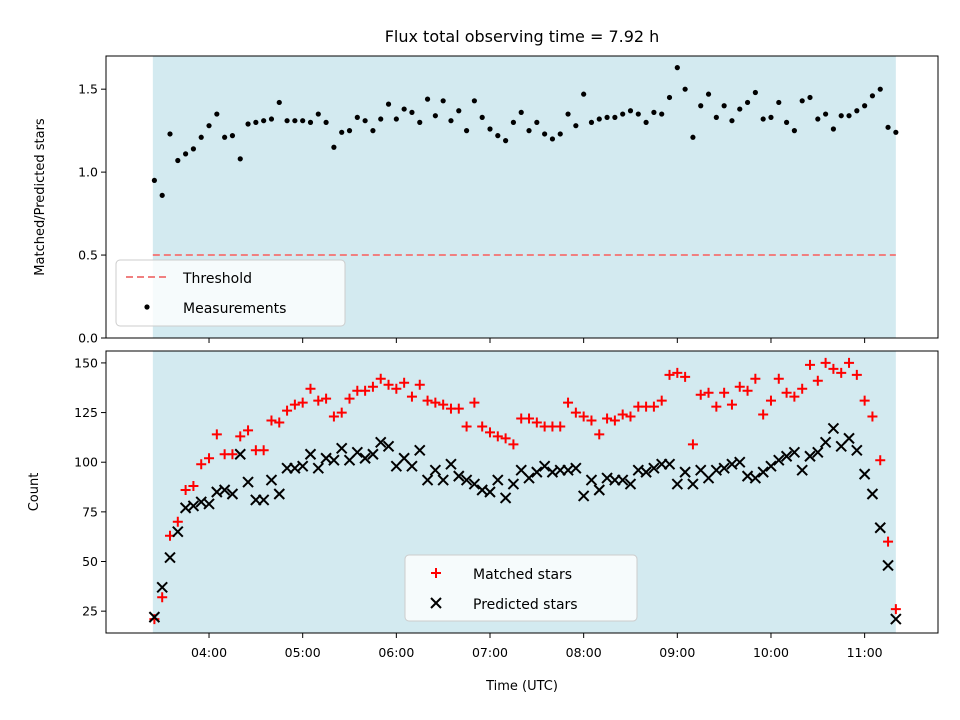 The height and width of the screenshot is (720, 960). I want to click on y-tick-label: 1.5, so click(88, 89).